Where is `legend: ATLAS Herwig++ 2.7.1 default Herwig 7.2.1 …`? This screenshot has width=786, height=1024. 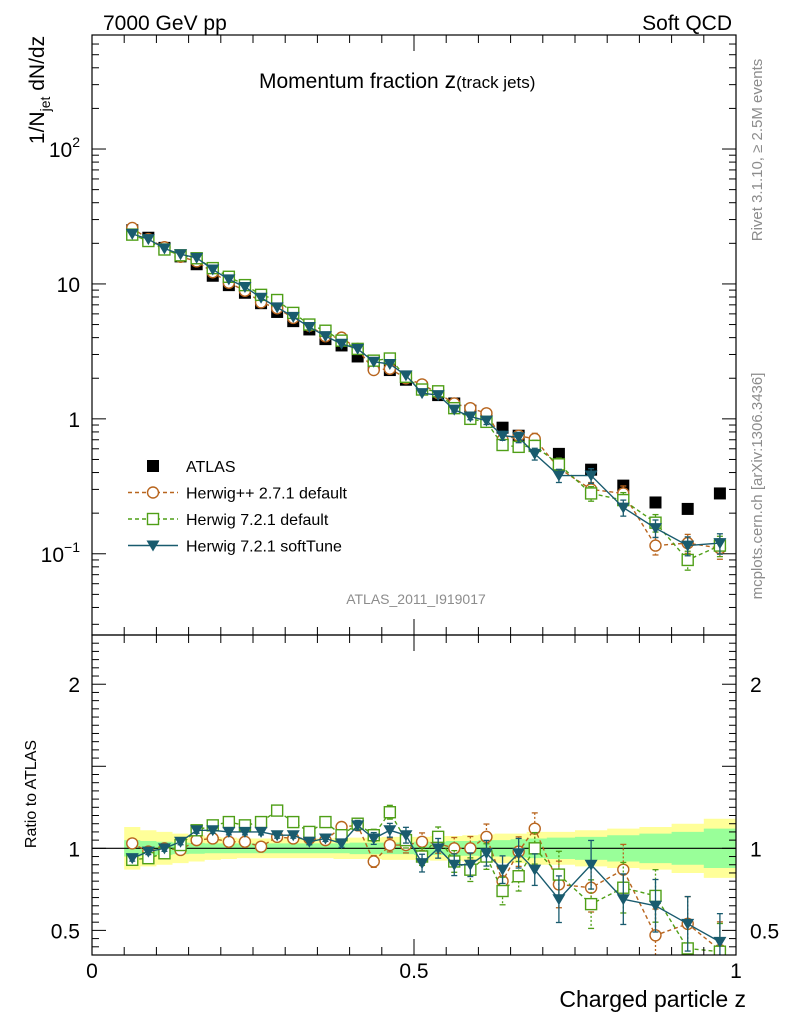
legend: ATLAS Herwig++ 2.7.1 default Herwig 7.2.1 … is located at coordinates (238, 507).